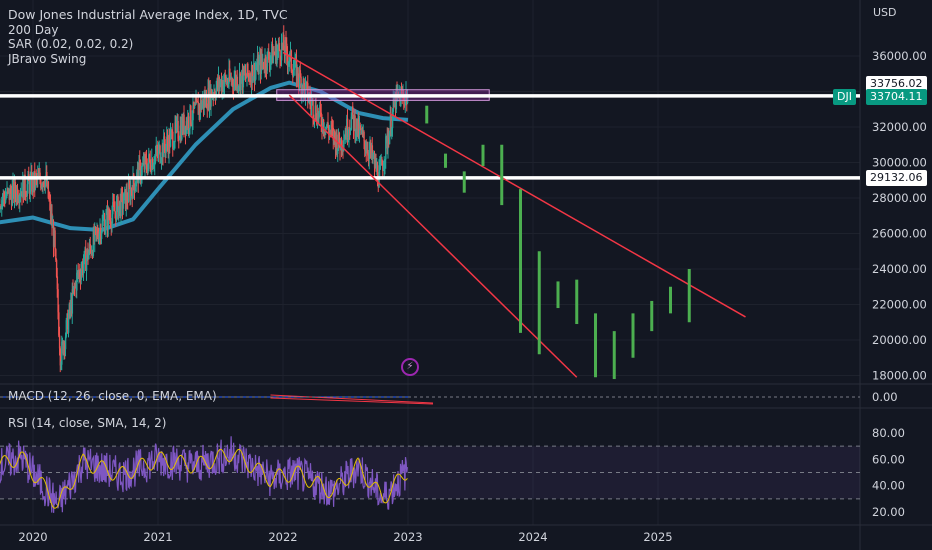 Image resolution: width=932 pixels, height=550 pixels. Describe the element at coordinates (112, 396) in the screenshot. I see `macd-label: MACD (12, 26, close, 0, EMA, EMA)` at that location.